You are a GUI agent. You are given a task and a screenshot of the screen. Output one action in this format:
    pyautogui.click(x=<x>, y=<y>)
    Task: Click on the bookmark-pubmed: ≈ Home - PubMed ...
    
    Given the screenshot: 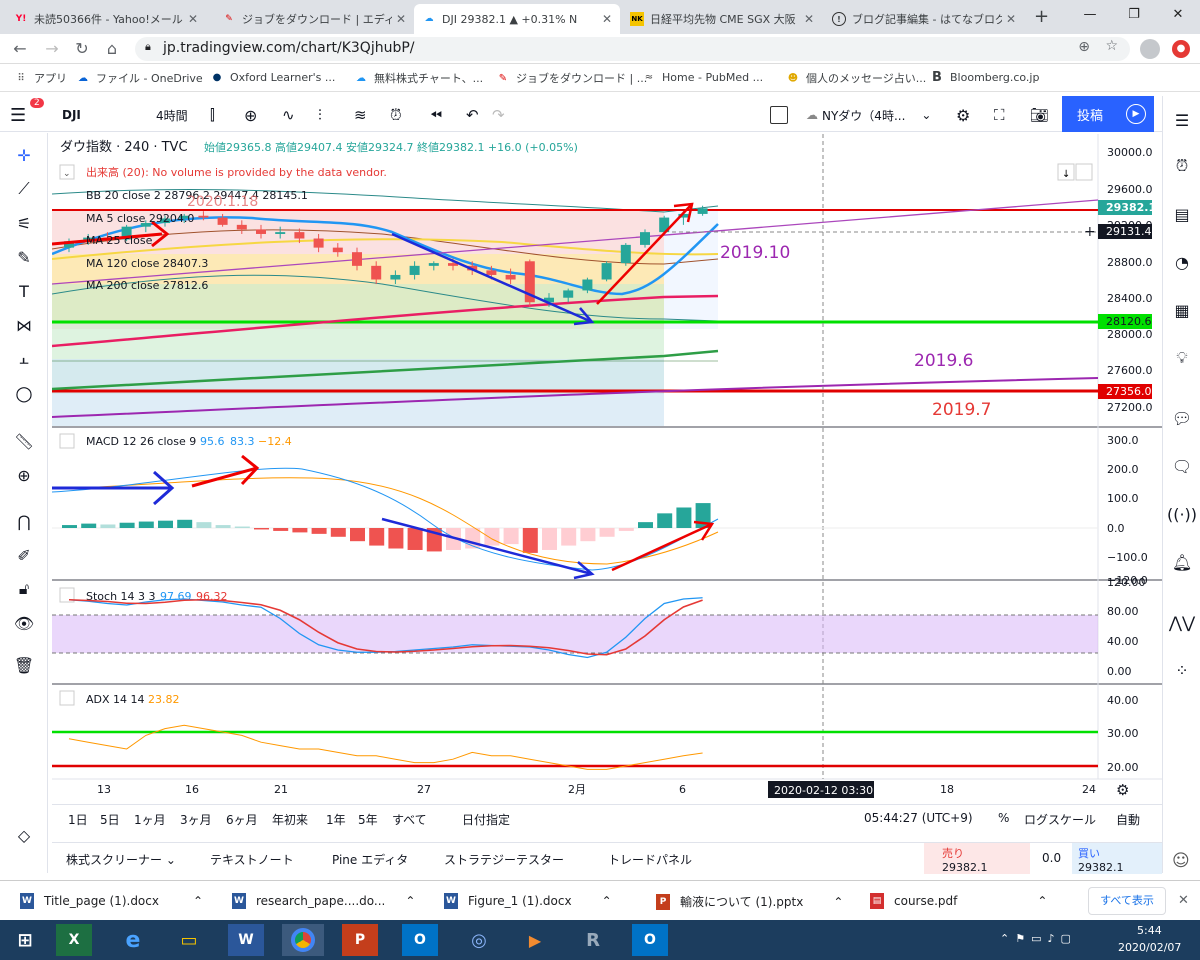 What is the action you would take?
    pyautogui.click(x=702, y=77)
    